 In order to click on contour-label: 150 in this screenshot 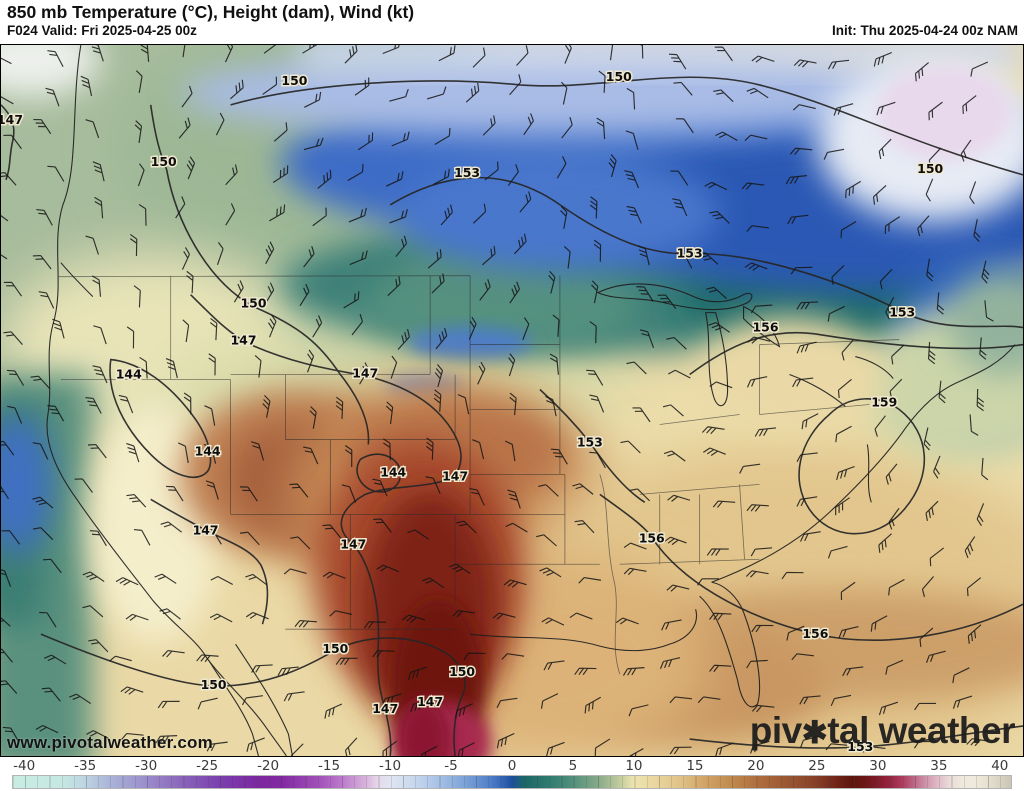, I will do `click(335, 648)`.